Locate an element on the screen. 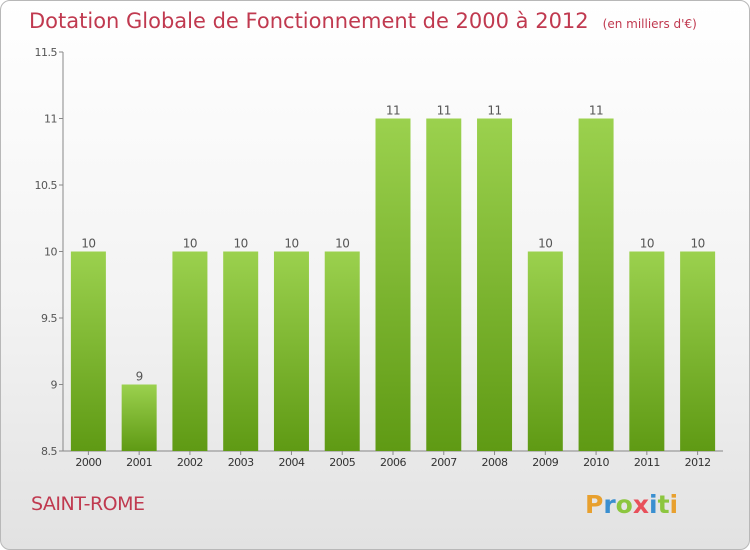 The width and height of the screenshot is (750, 550). bar-2011 is located at coordinates (647, 351).